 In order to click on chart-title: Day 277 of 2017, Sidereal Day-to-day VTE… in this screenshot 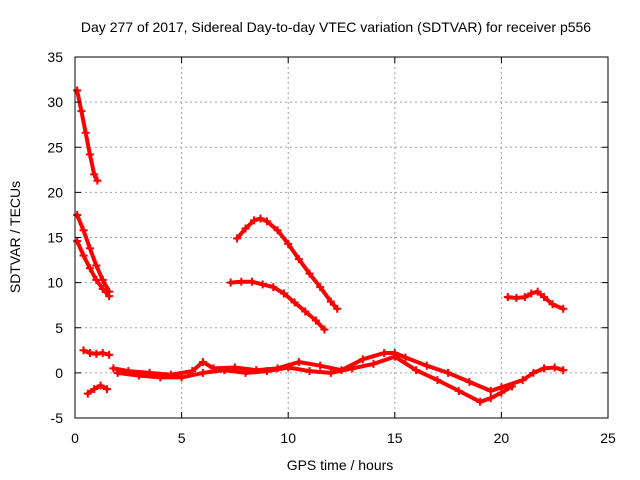, I will do `click(336, 27)`.